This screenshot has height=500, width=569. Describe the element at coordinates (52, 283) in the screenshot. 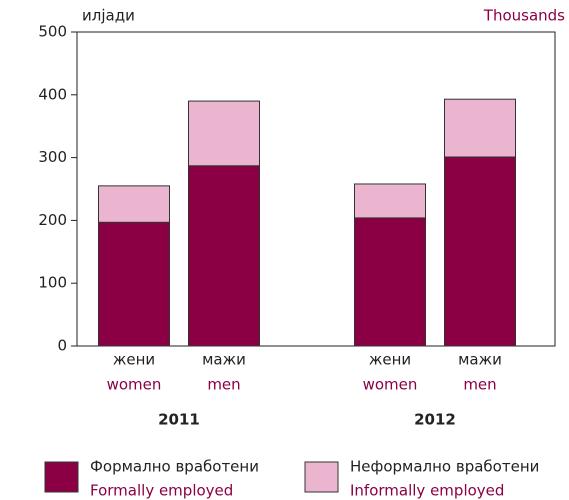

I see `y-tick-label: 100` at that location.